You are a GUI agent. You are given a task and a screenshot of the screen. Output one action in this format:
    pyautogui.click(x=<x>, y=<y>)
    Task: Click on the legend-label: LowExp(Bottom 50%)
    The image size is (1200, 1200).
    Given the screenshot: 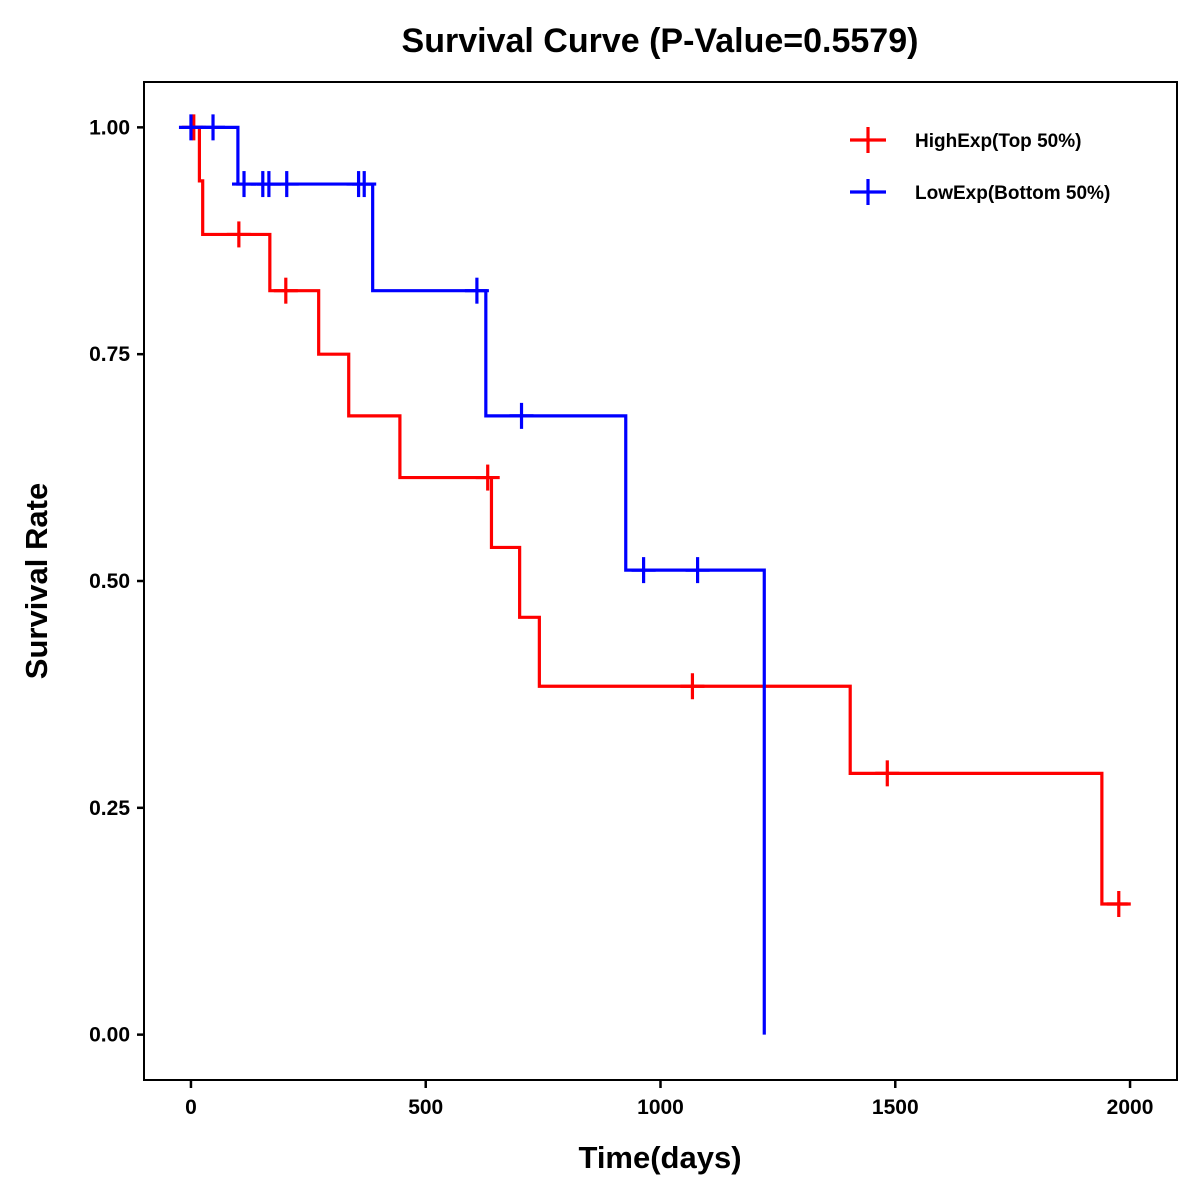 What is the action you would take?
    pyautogui.click(x=1012, y=193)
    